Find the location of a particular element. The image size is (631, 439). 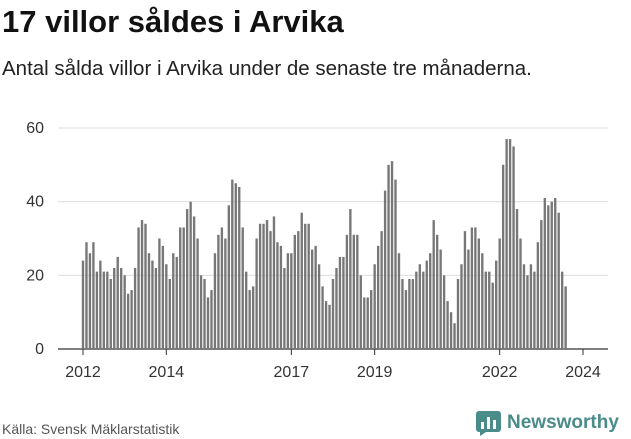

source-note: Källa: Svensk Mäklarstatistik is located at coordinates (91, 429).